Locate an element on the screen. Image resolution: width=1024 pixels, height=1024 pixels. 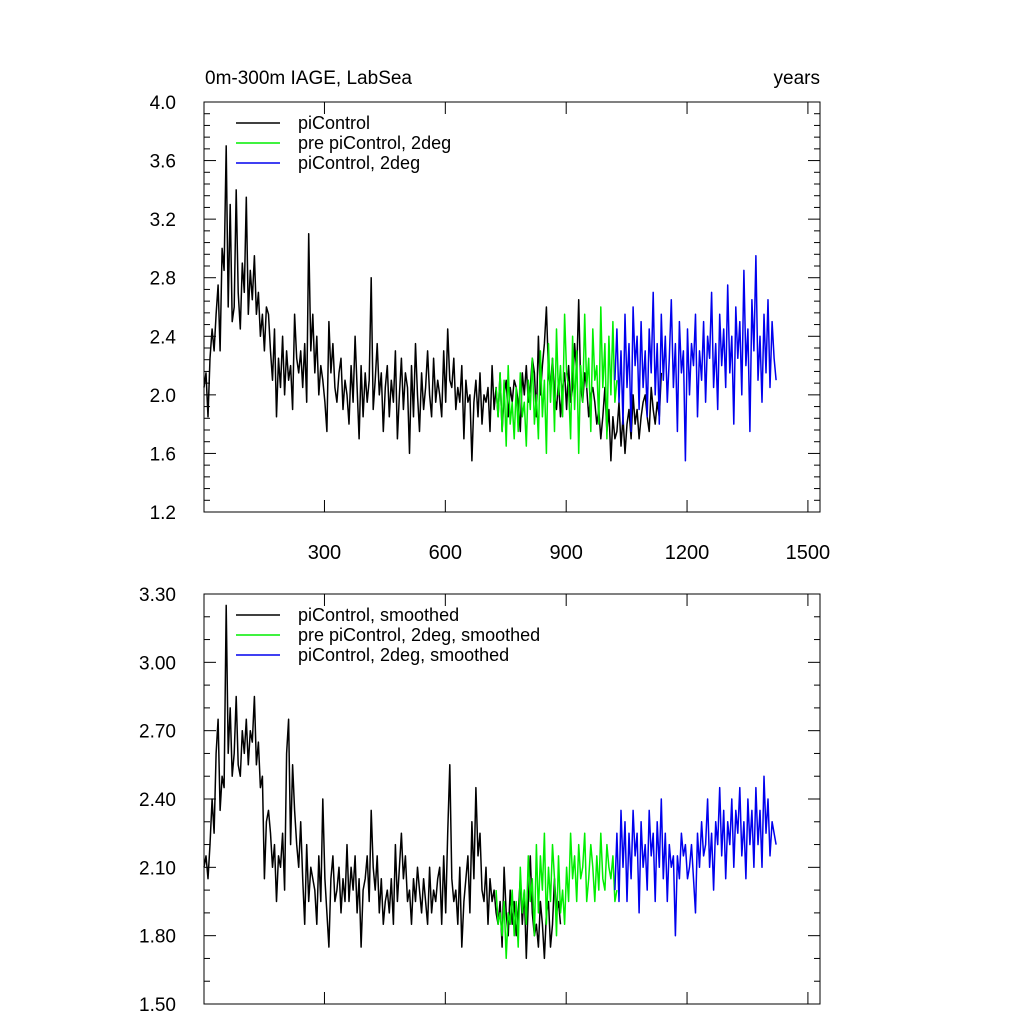
y-tick-label: 1.2 is located at coordinates (163, 513).